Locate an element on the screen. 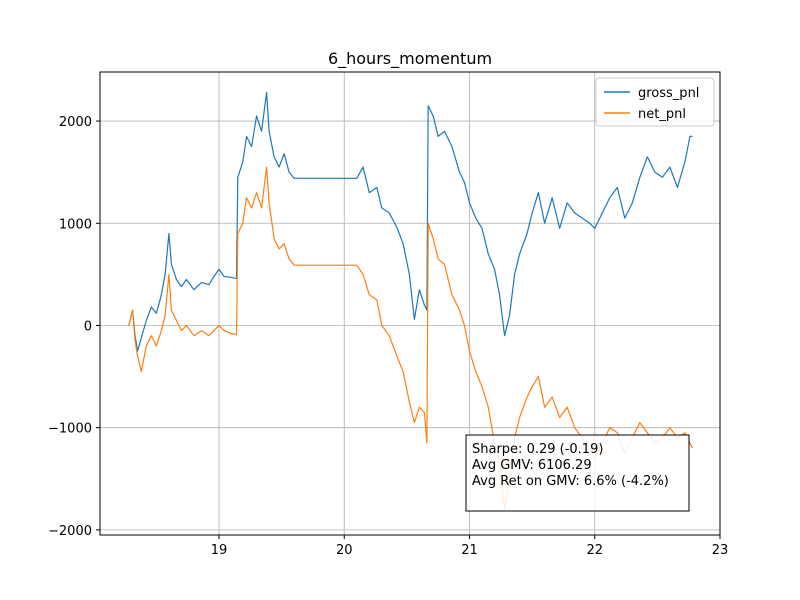 The height and width of the screenshot is (600, 800). stats-line: Avg GMV: 6106.29 is located at coordinates (532, 465).